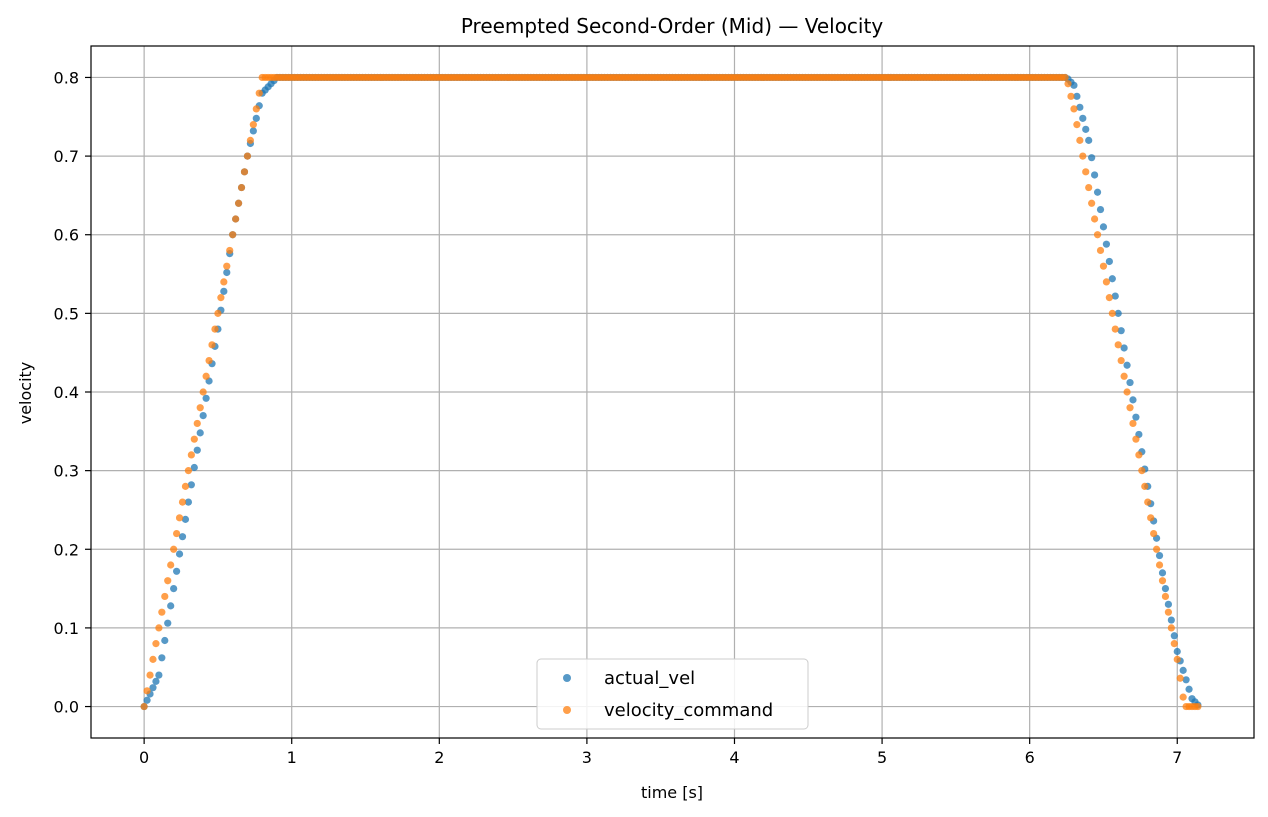 The image size is (1268, 817). Describe the element at coordinates (144, 757) in the screenshot. I see `x-tick-label: 0` at that location.